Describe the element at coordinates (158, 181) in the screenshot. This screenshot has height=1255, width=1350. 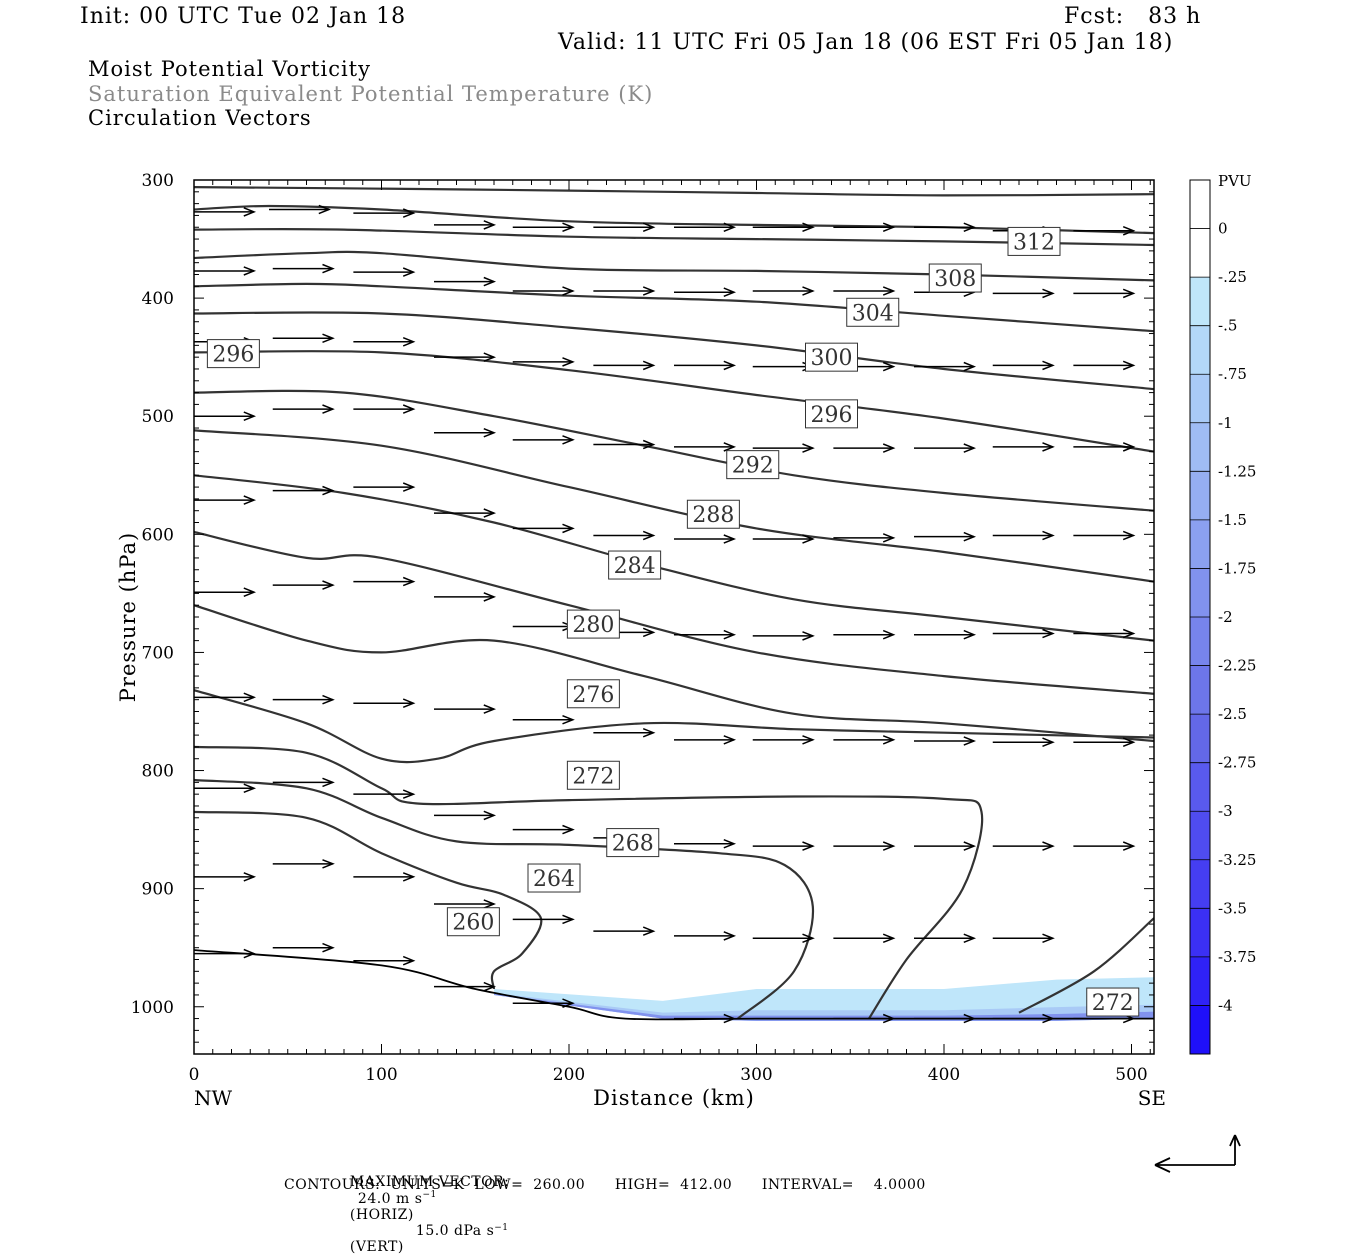
I see `y-tick-label: 300` at that location.